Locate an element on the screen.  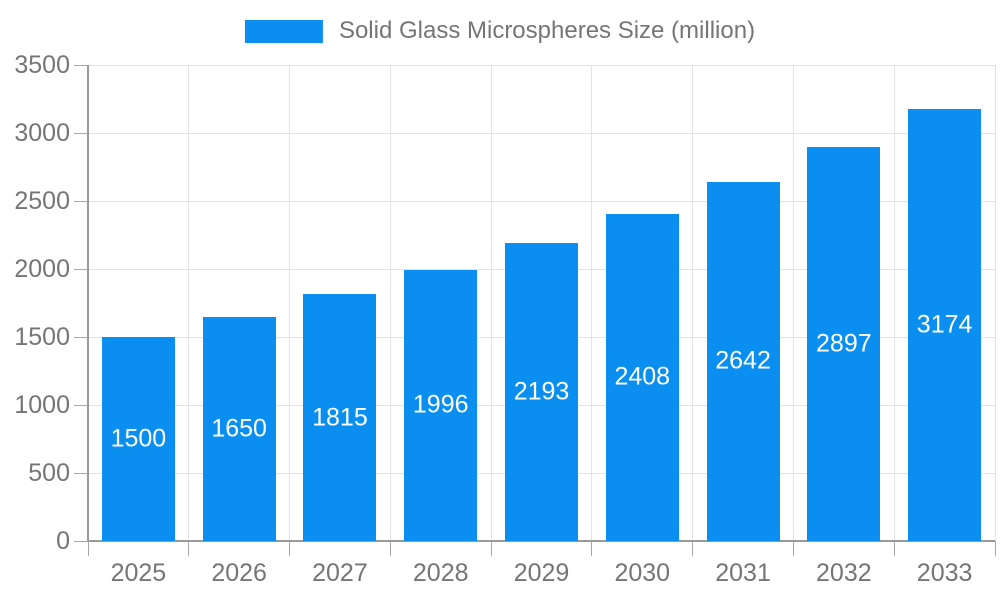
y-axis-label: 0 is located at coordinates (63, 540).